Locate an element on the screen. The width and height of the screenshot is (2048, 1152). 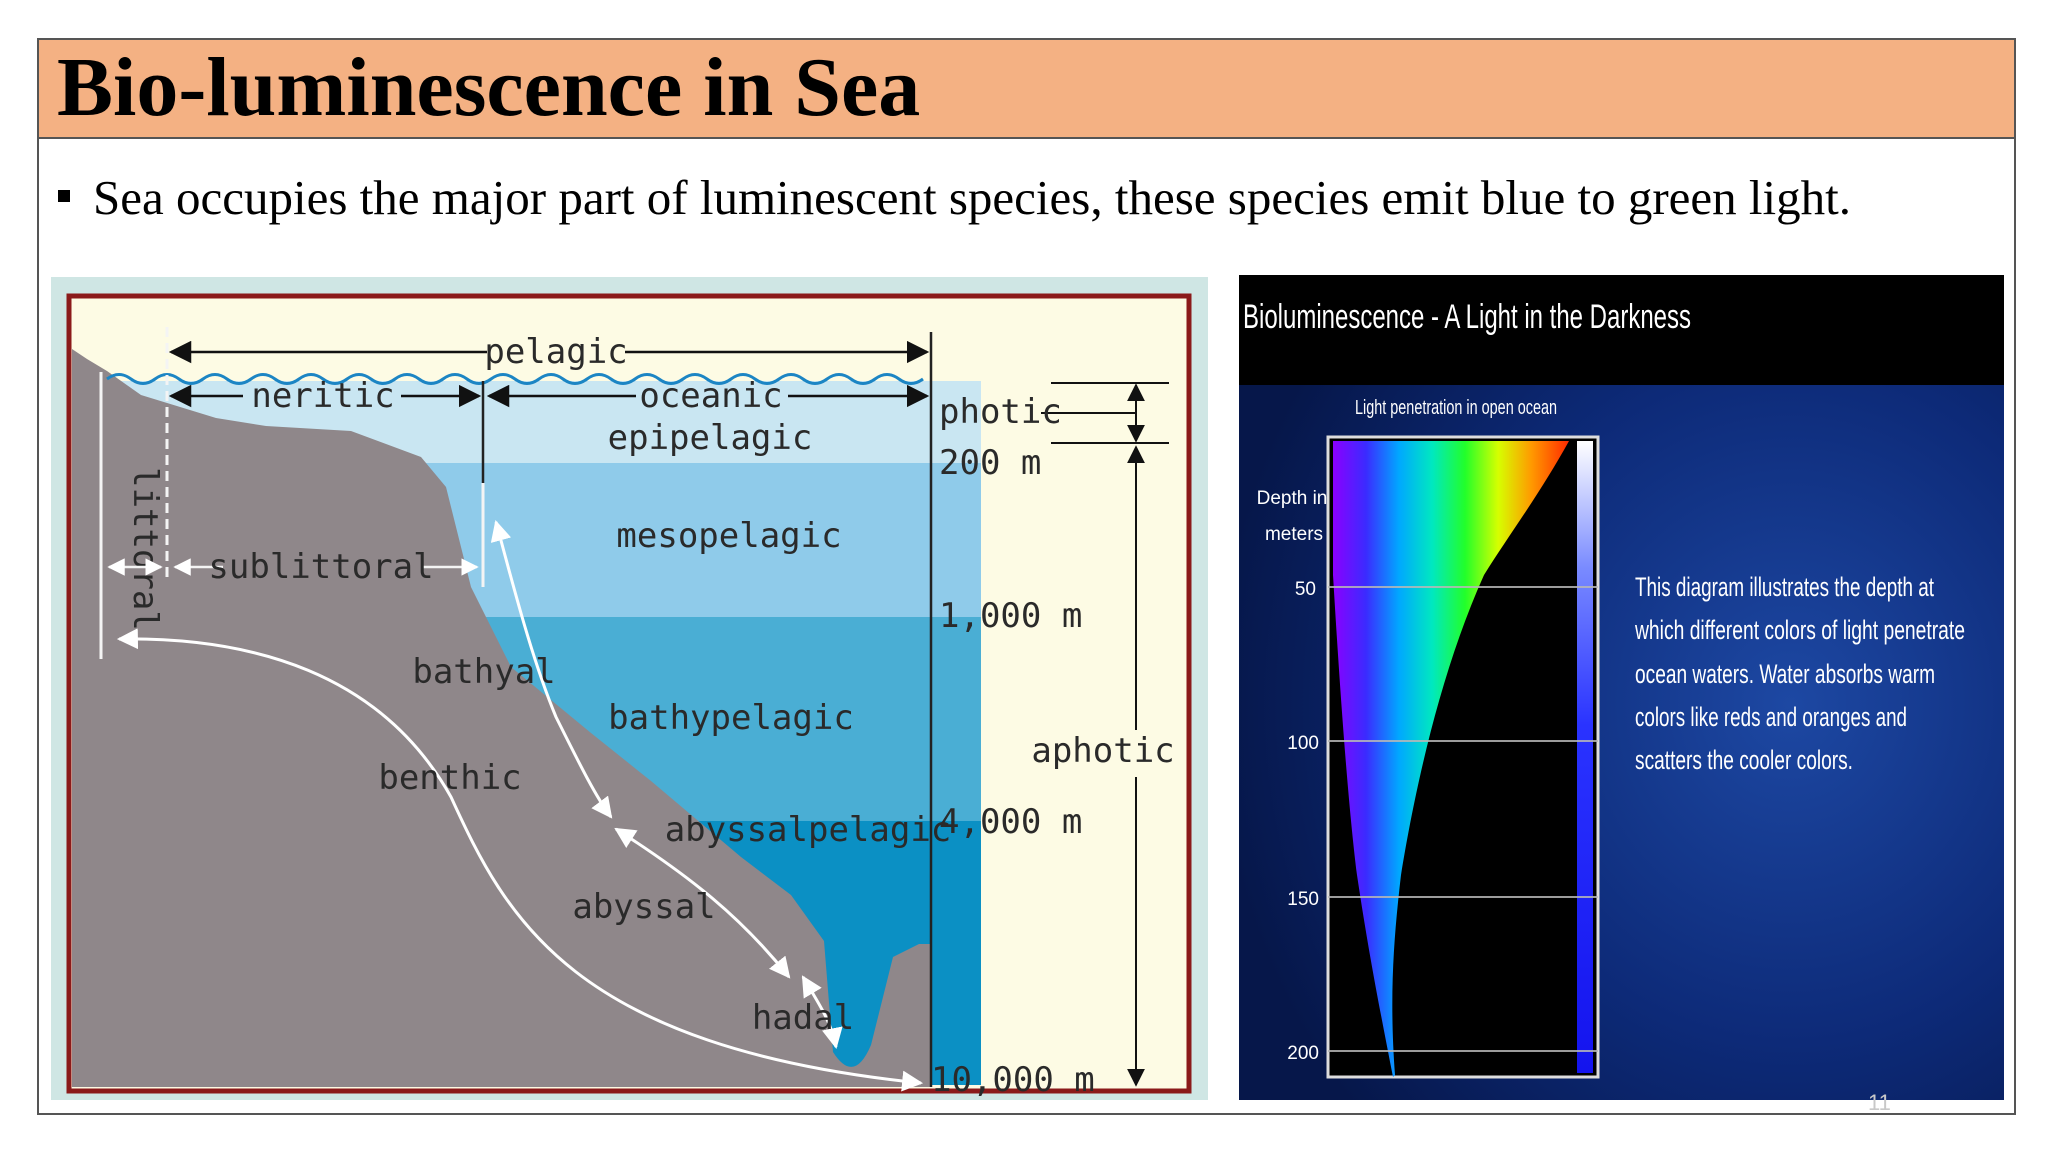
abyssal-label: abyssal is located at coordinates (643, 907).